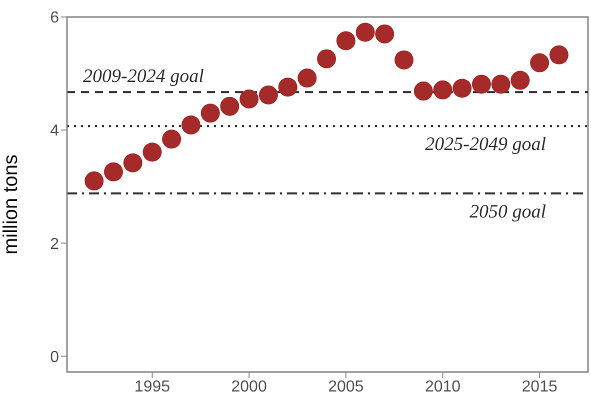  What do you see at coordinates (507, 211) in the screenshot?
I see `ref-line-label: 2050 goal` at bounding box center [507, 211].